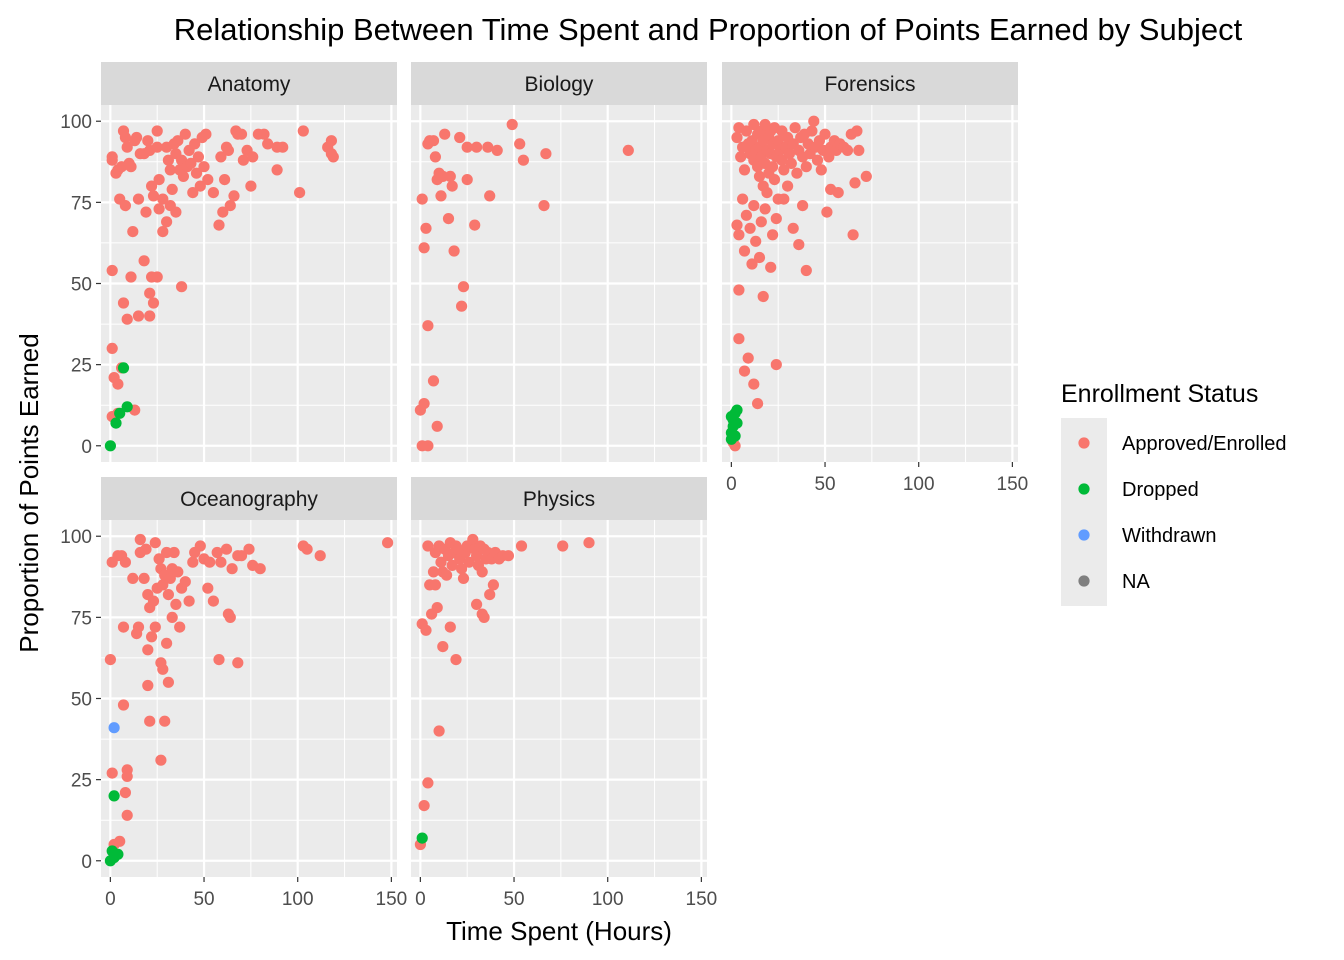 This screenshot has height=960, width=1344. I want to click on legend-label: Withdrawn, so click(1169, 536).